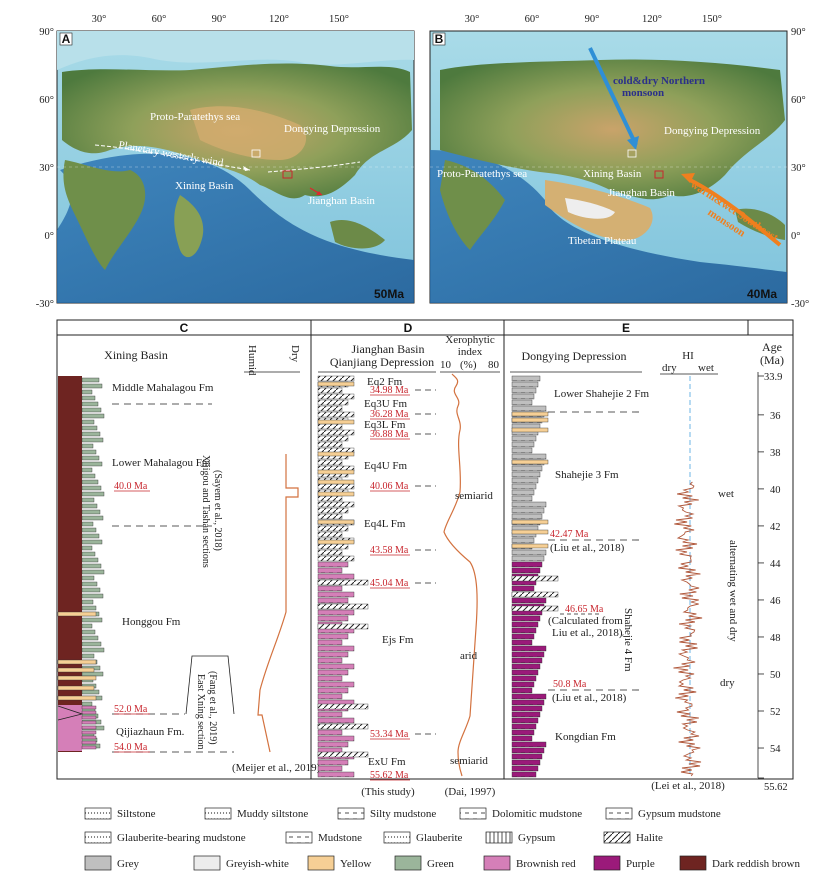 This screenshot has width=832, height=888. Describe the element at coordinates (574, 356) in the screenshot. I see `dongying-title: Dongying Depression` at that location.